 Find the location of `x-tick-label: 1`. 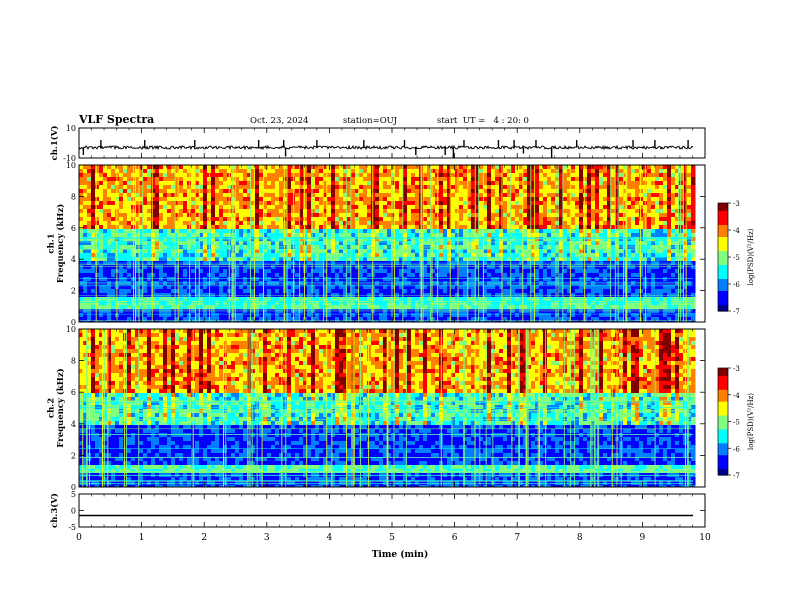

x-tick-label: 1 is located at coordinates (142, 538).